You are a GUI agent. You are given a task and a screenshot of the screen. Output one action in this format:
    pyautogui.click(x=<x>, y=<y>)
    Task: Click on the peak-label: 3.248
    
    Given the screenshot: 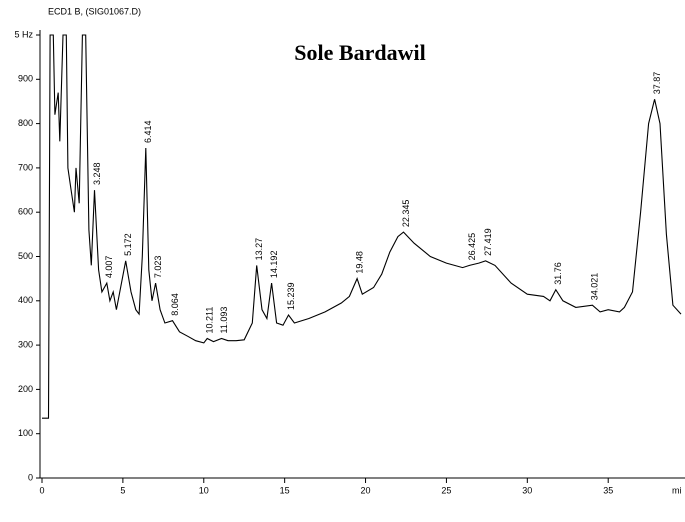 What is the action you would take?
    pyautogui.click(x=97, y=174)
    